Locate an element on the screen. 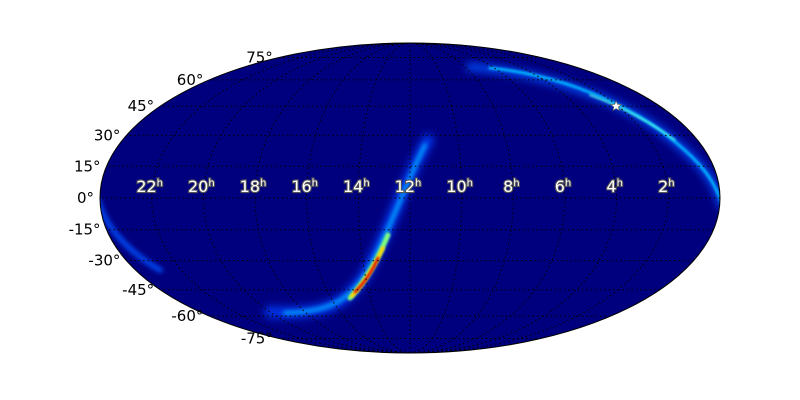  dec-tick-label: -30° is located at coordinates (104, 261).